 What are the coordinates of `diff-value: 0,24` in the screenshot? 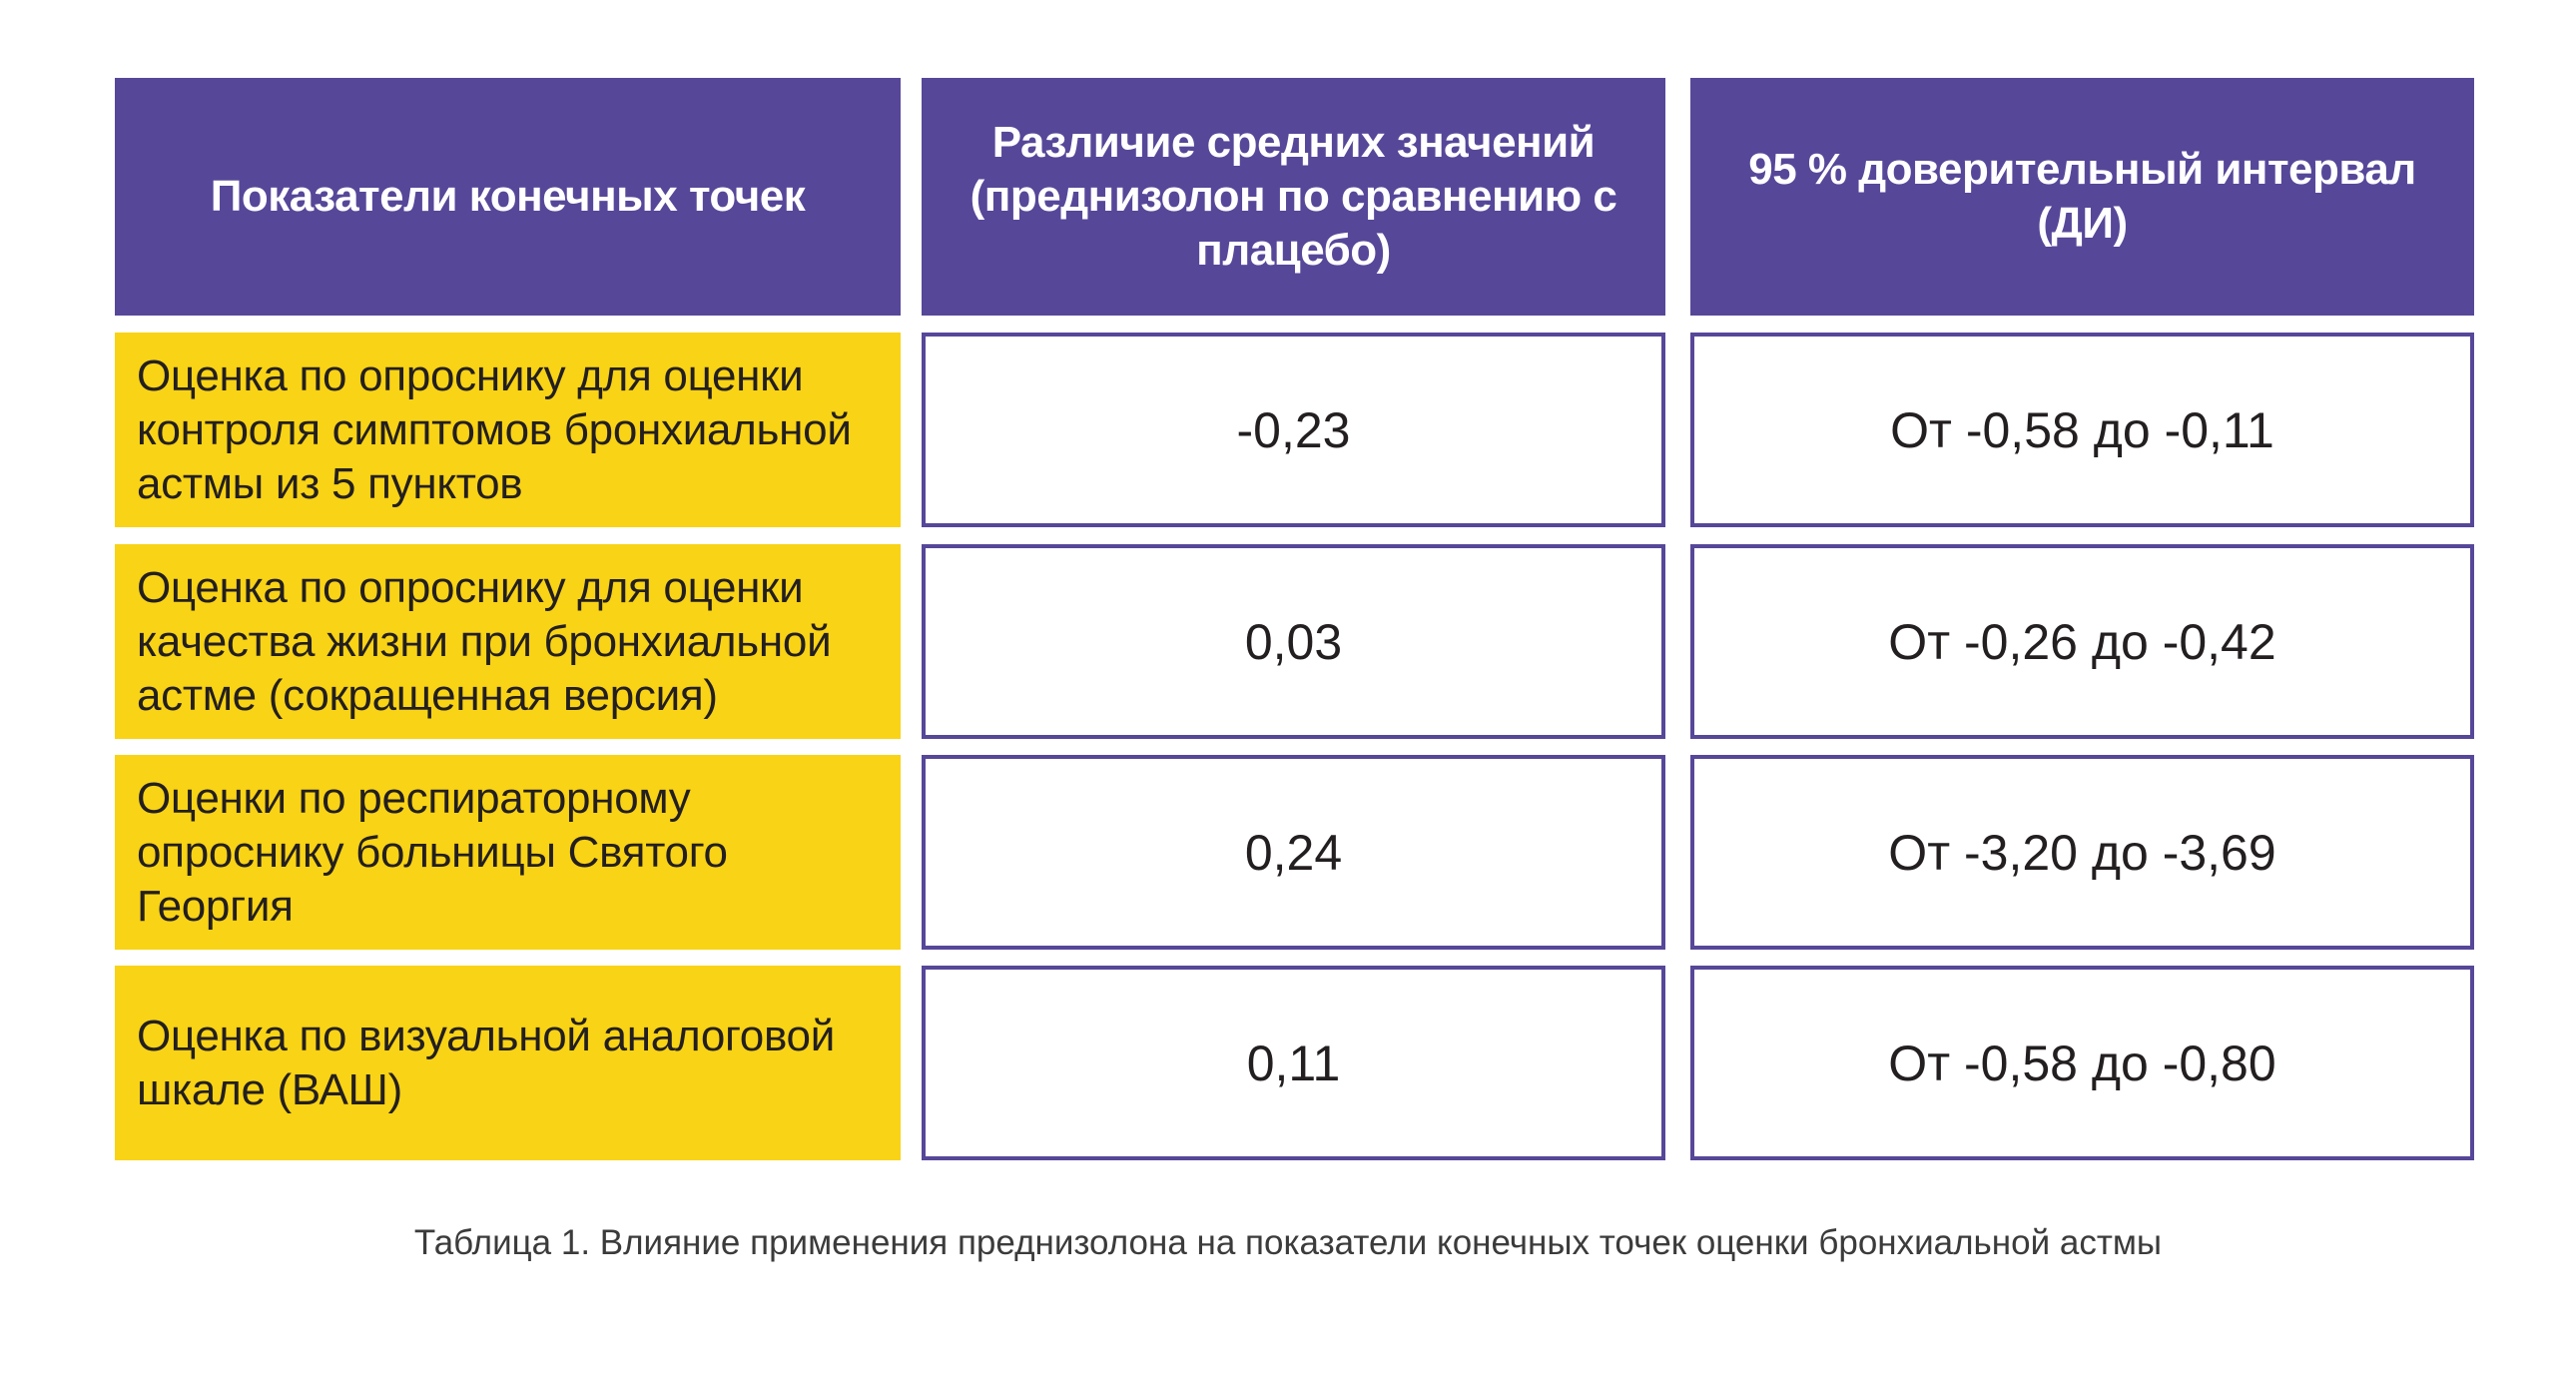 It's located at (1293, 852).